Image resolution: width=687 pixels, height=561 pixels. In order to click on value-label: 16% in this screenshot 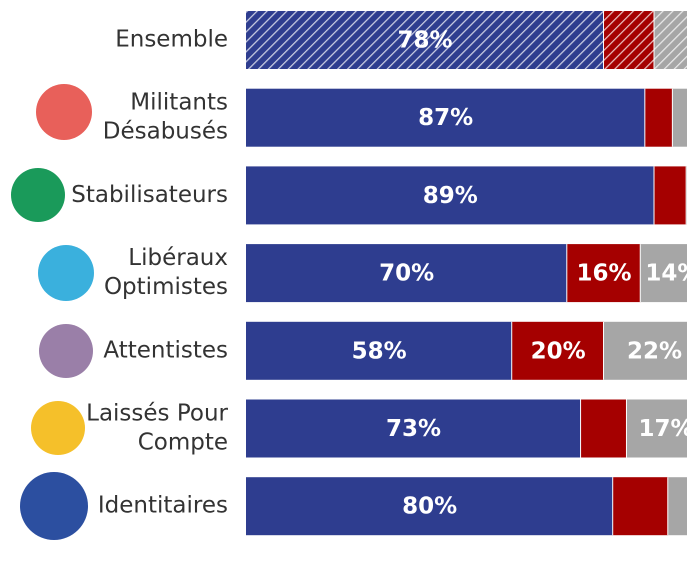, I will do `click(603, 274)`.